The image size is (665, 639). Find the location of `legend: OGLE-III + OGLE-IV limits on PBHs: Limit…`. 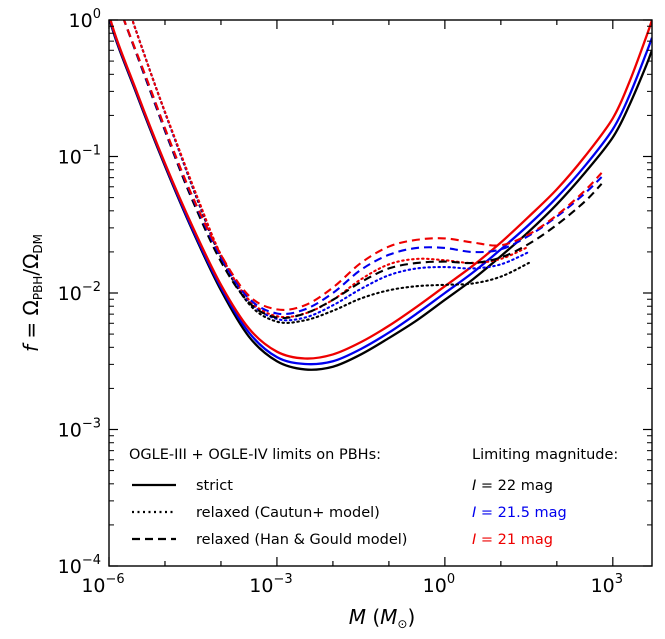

legend: OGLE-III + OGLE-IV limits on PBHs: Limit… is located at coordinates (373, 497).